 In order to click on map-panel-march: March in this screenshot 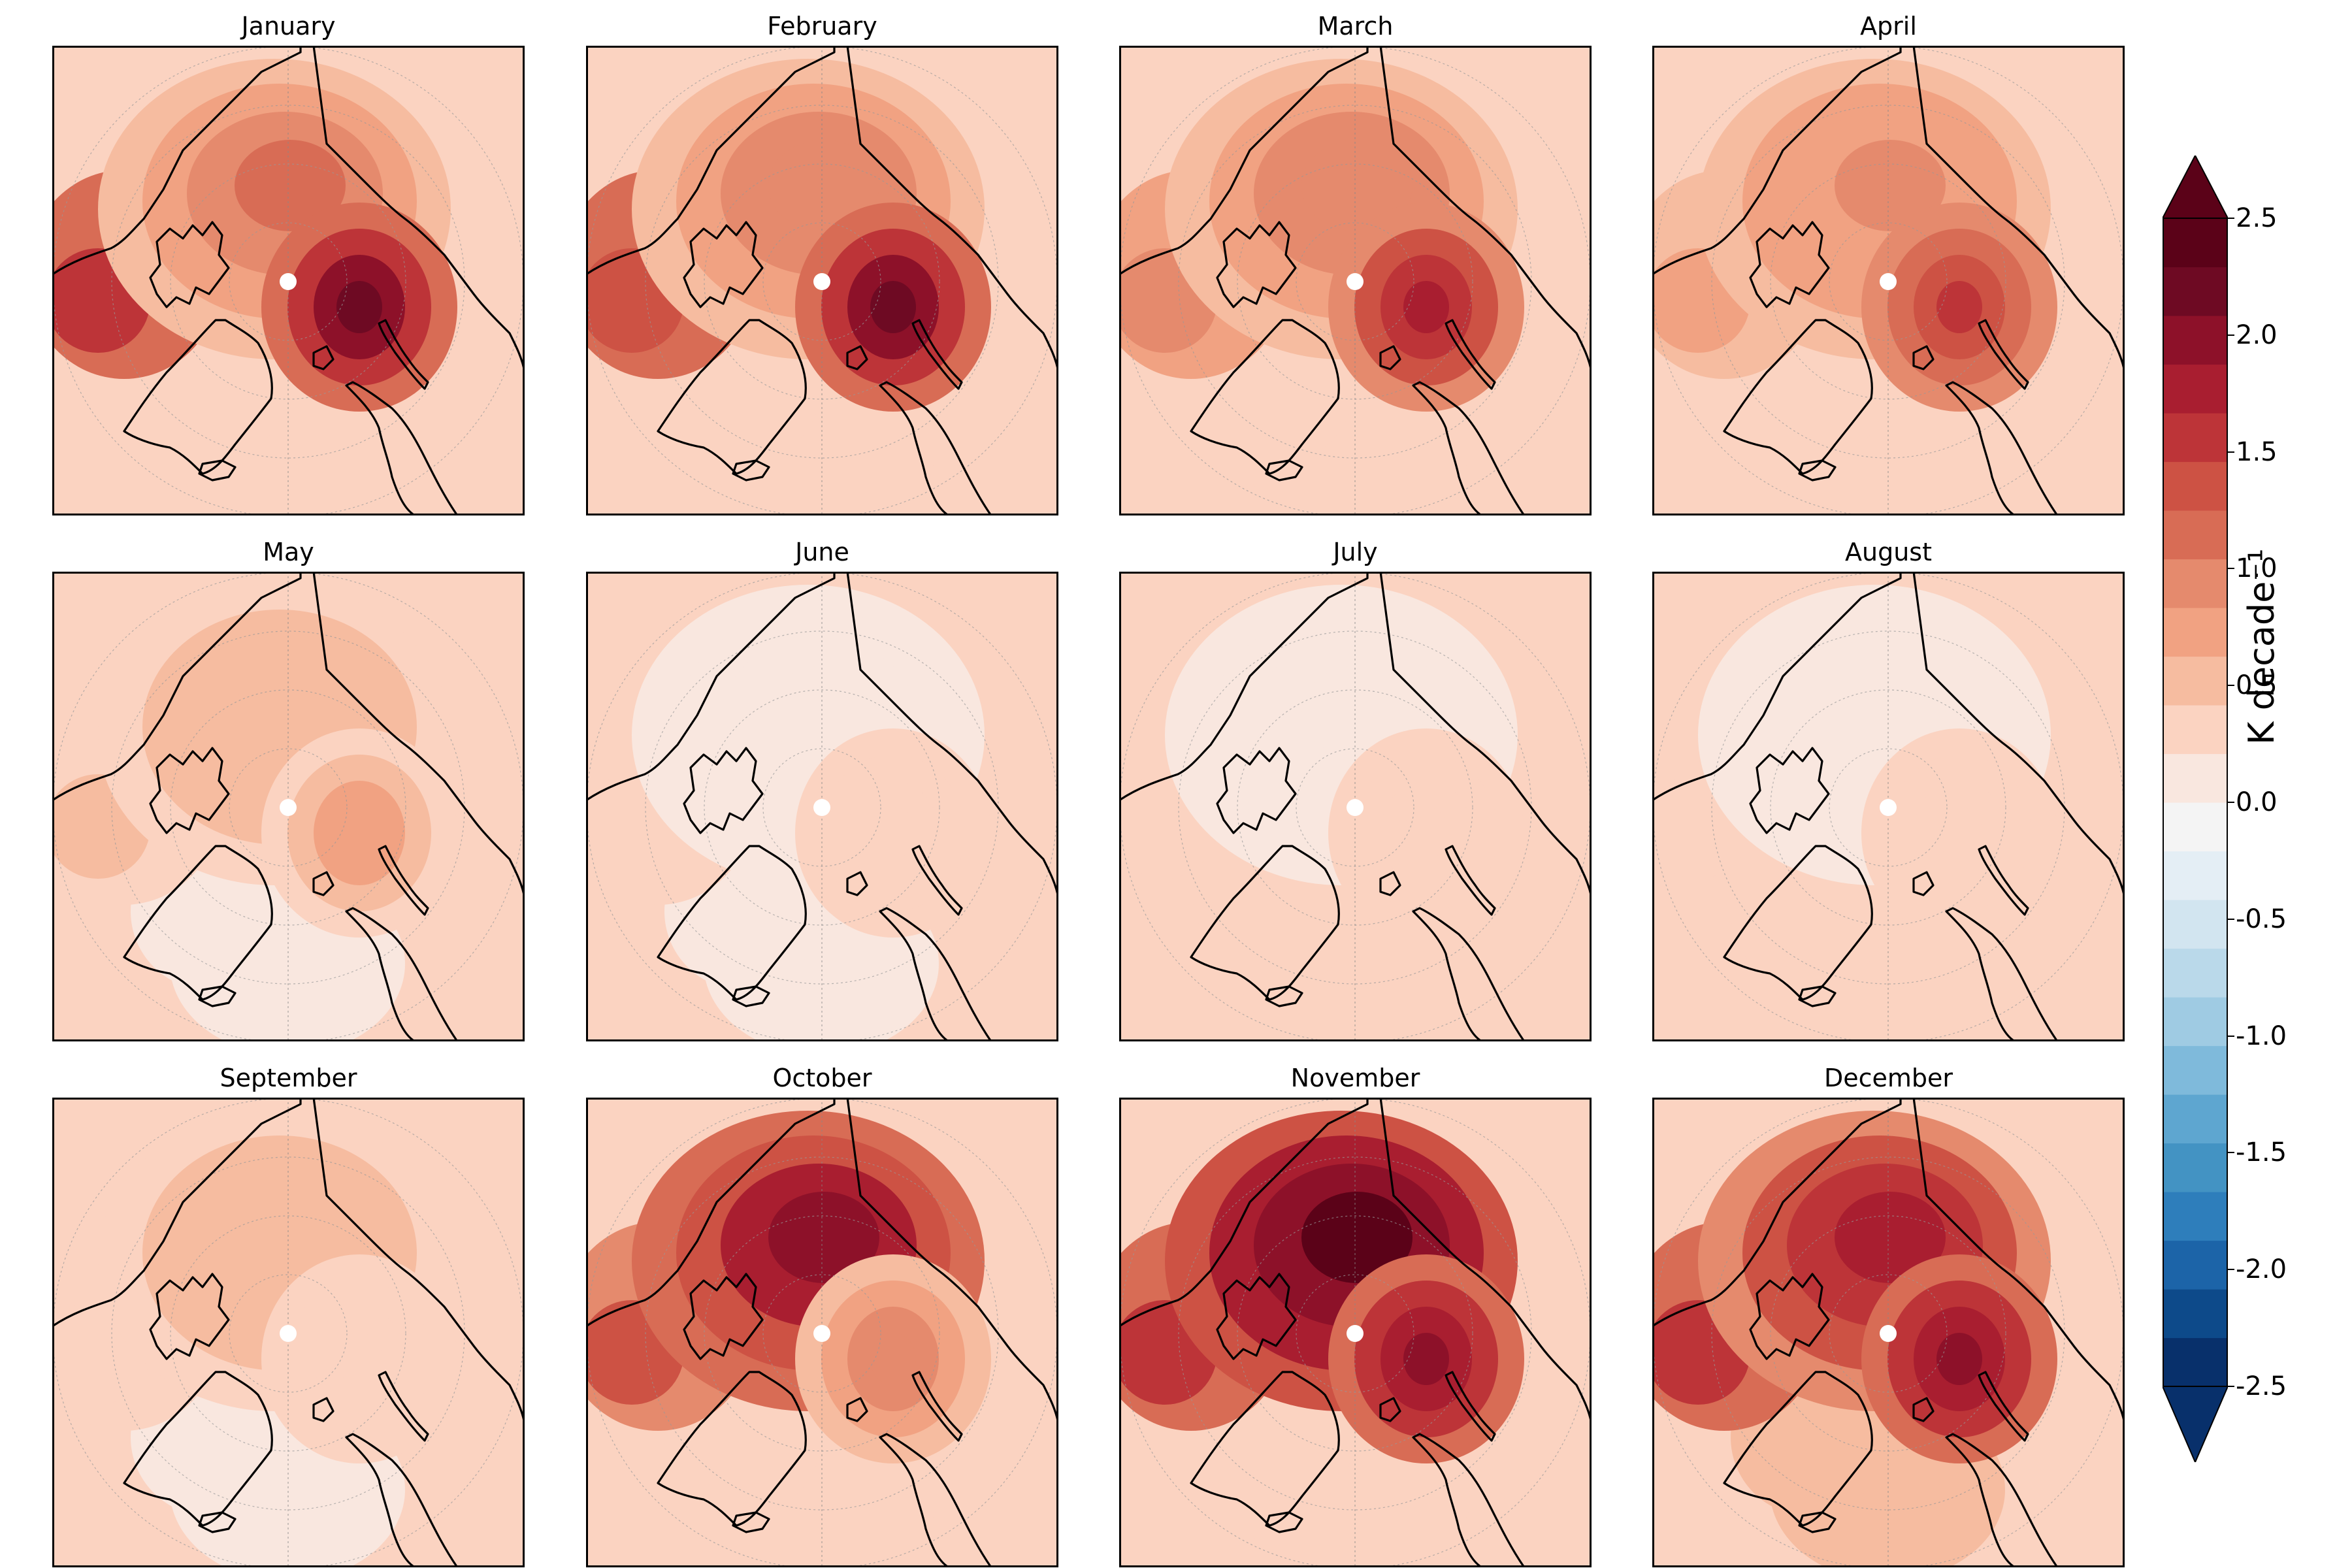, I will do `click(1355, 263)`.